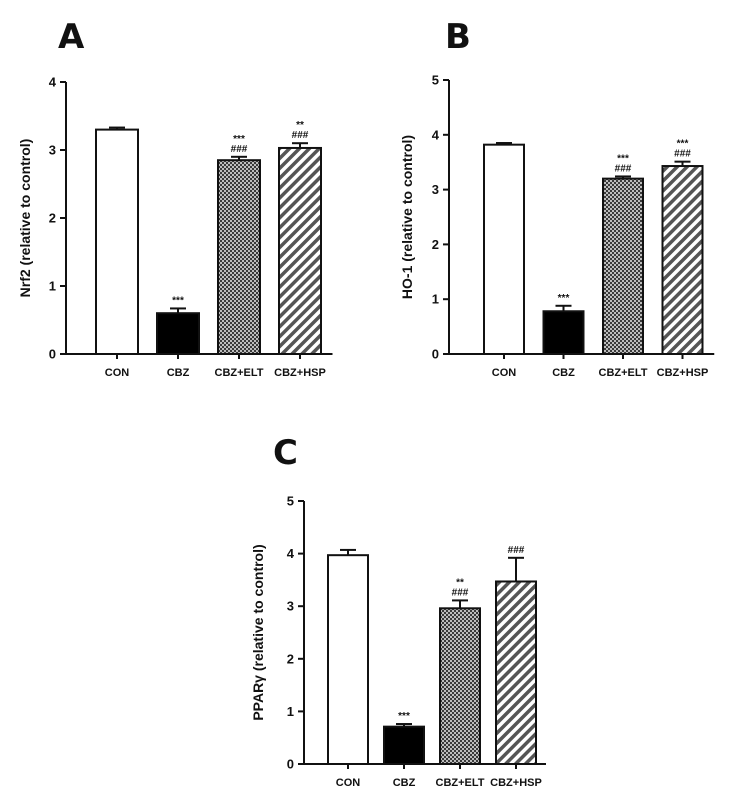  I want to click on y-tick-label-b-2: 2, so click(435, 244).